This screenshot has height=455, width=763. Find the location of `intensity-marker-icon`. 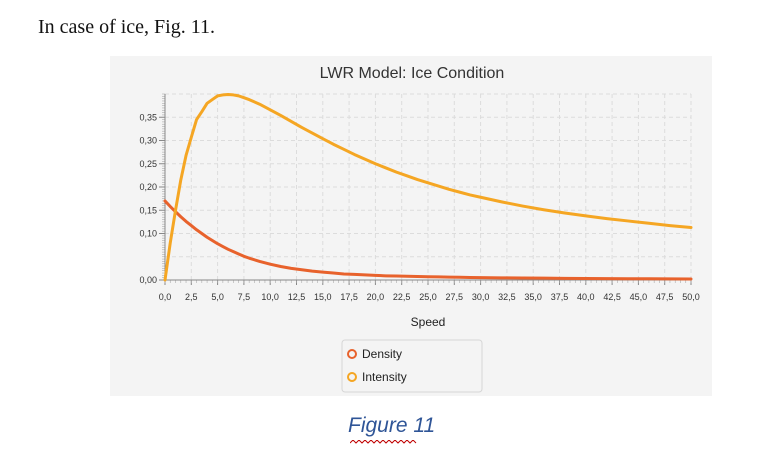

intensity-marker-icon is located at coordinates (352, 377).